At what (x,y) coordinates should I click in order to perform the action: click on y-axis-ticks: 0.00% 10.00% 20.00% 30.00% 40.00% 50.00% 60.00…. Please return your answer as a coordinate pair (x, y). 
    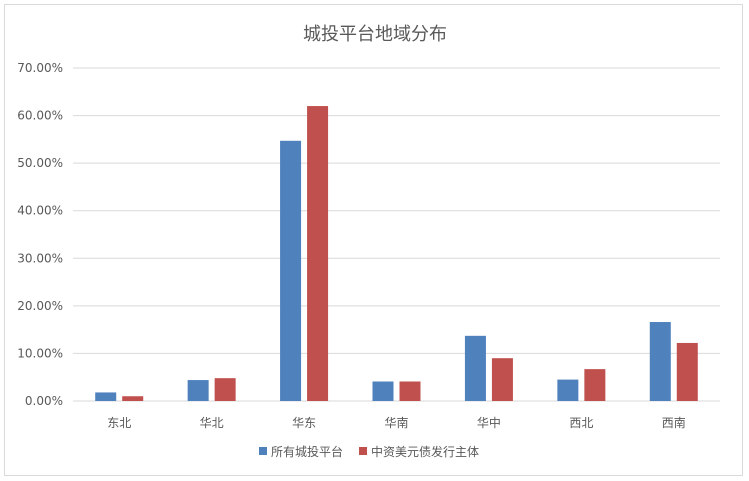
    Looking at the image, I should click on (40, 234).